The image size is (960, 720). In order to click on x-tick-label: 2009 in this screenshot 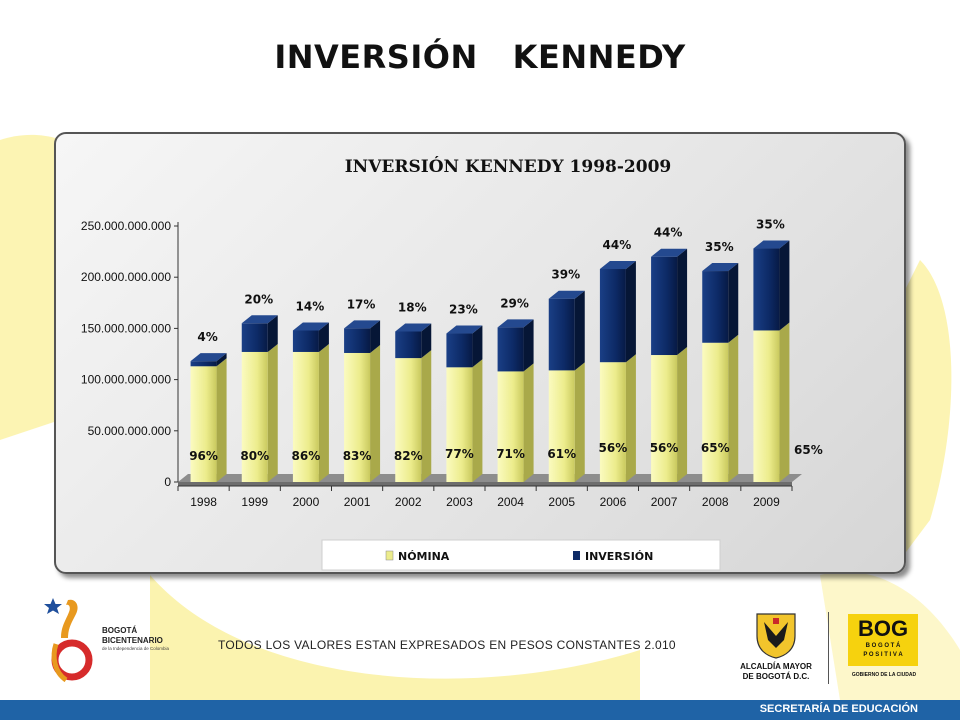, I will do `click(766, 502)`.